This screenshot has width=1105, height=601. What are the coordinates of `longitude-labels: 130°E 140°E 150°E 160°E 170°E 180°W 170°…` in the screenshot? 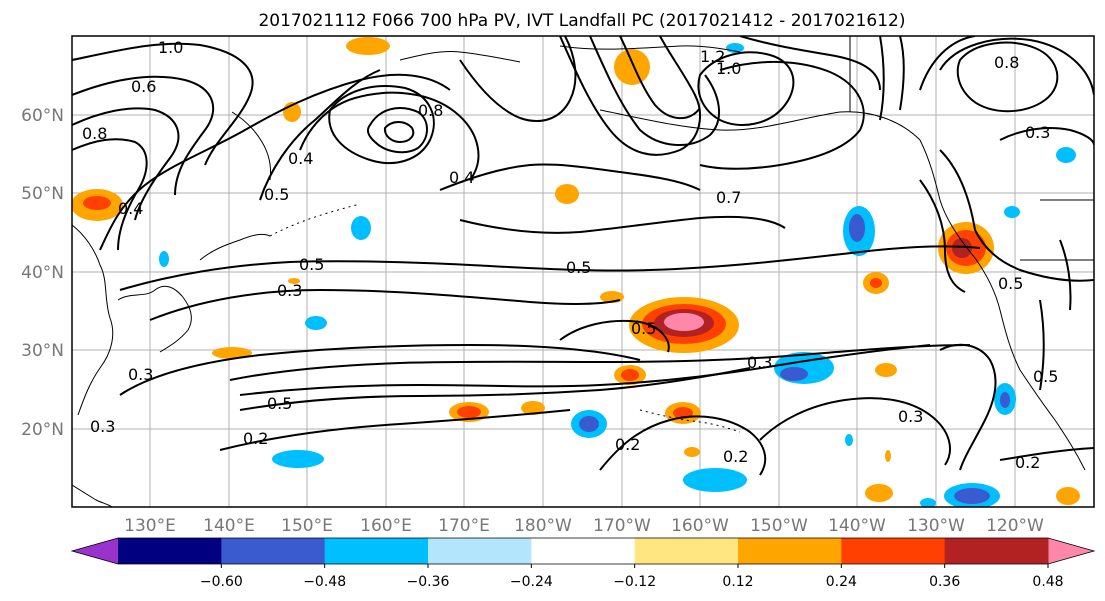 It's located at (584, 526).